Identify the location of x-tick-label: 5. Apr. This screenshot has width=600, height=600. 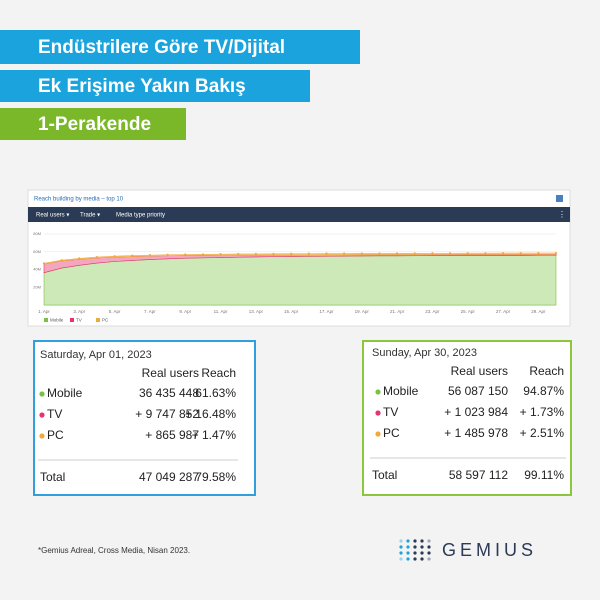
(115, 311).